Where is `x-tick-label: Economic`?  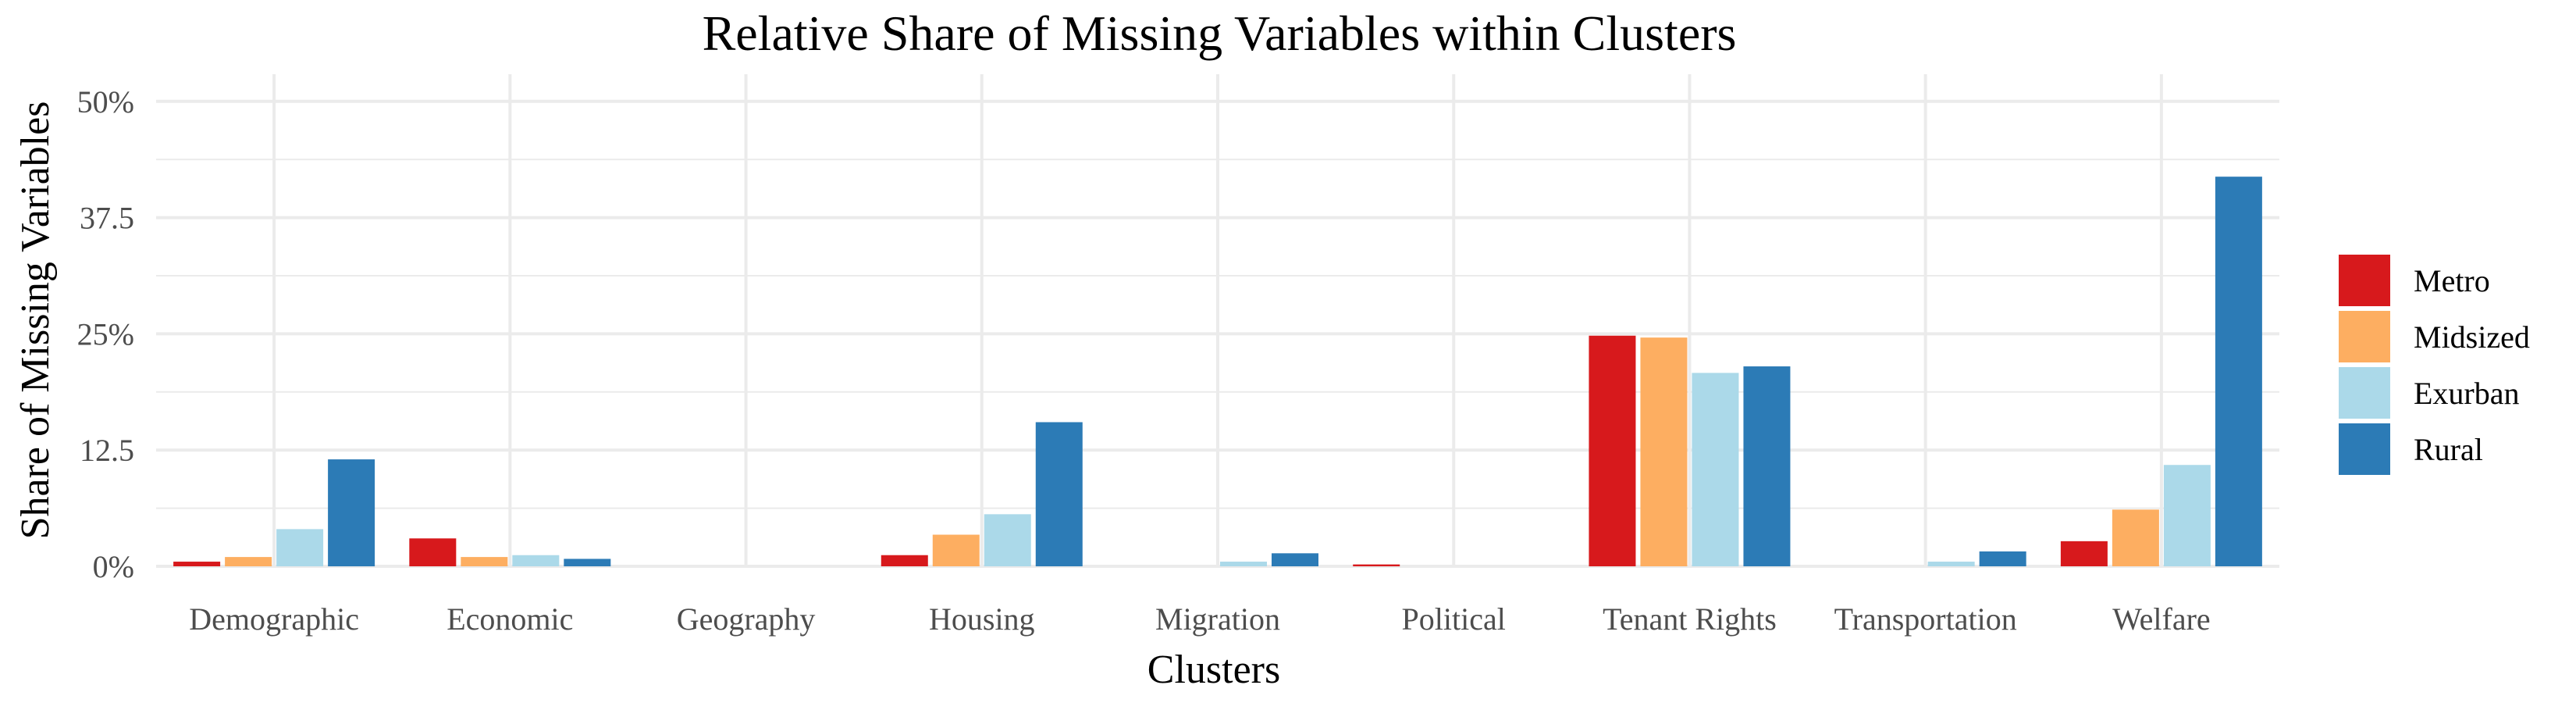
x-tick-label: Economic is located at coordinates (510, 619).